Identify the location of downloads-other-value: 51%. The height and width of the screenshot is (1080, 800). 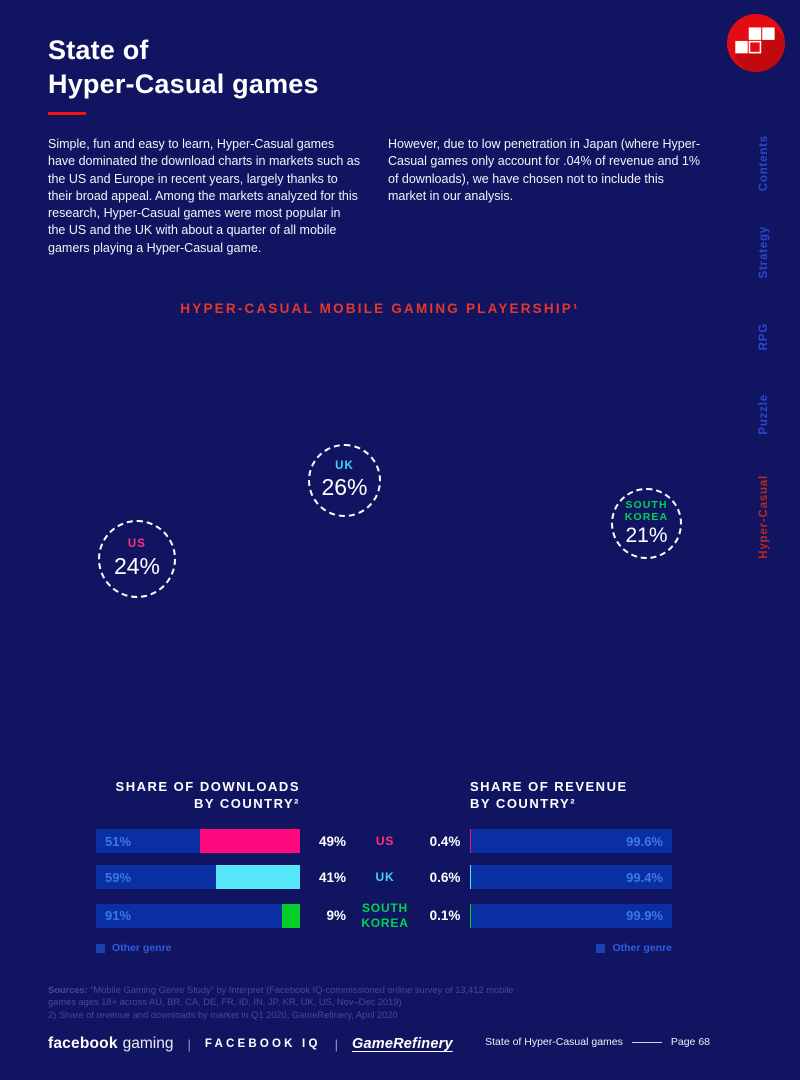
(118, 841).